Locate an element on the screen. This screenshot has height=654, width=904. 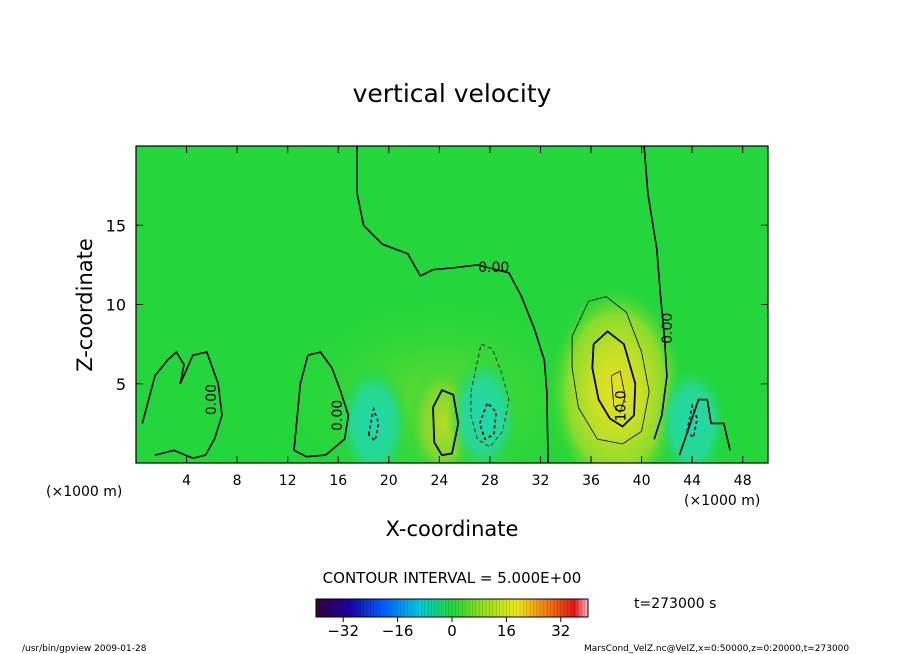
y-tick-label: 5 is located at coordinates (121, 384).